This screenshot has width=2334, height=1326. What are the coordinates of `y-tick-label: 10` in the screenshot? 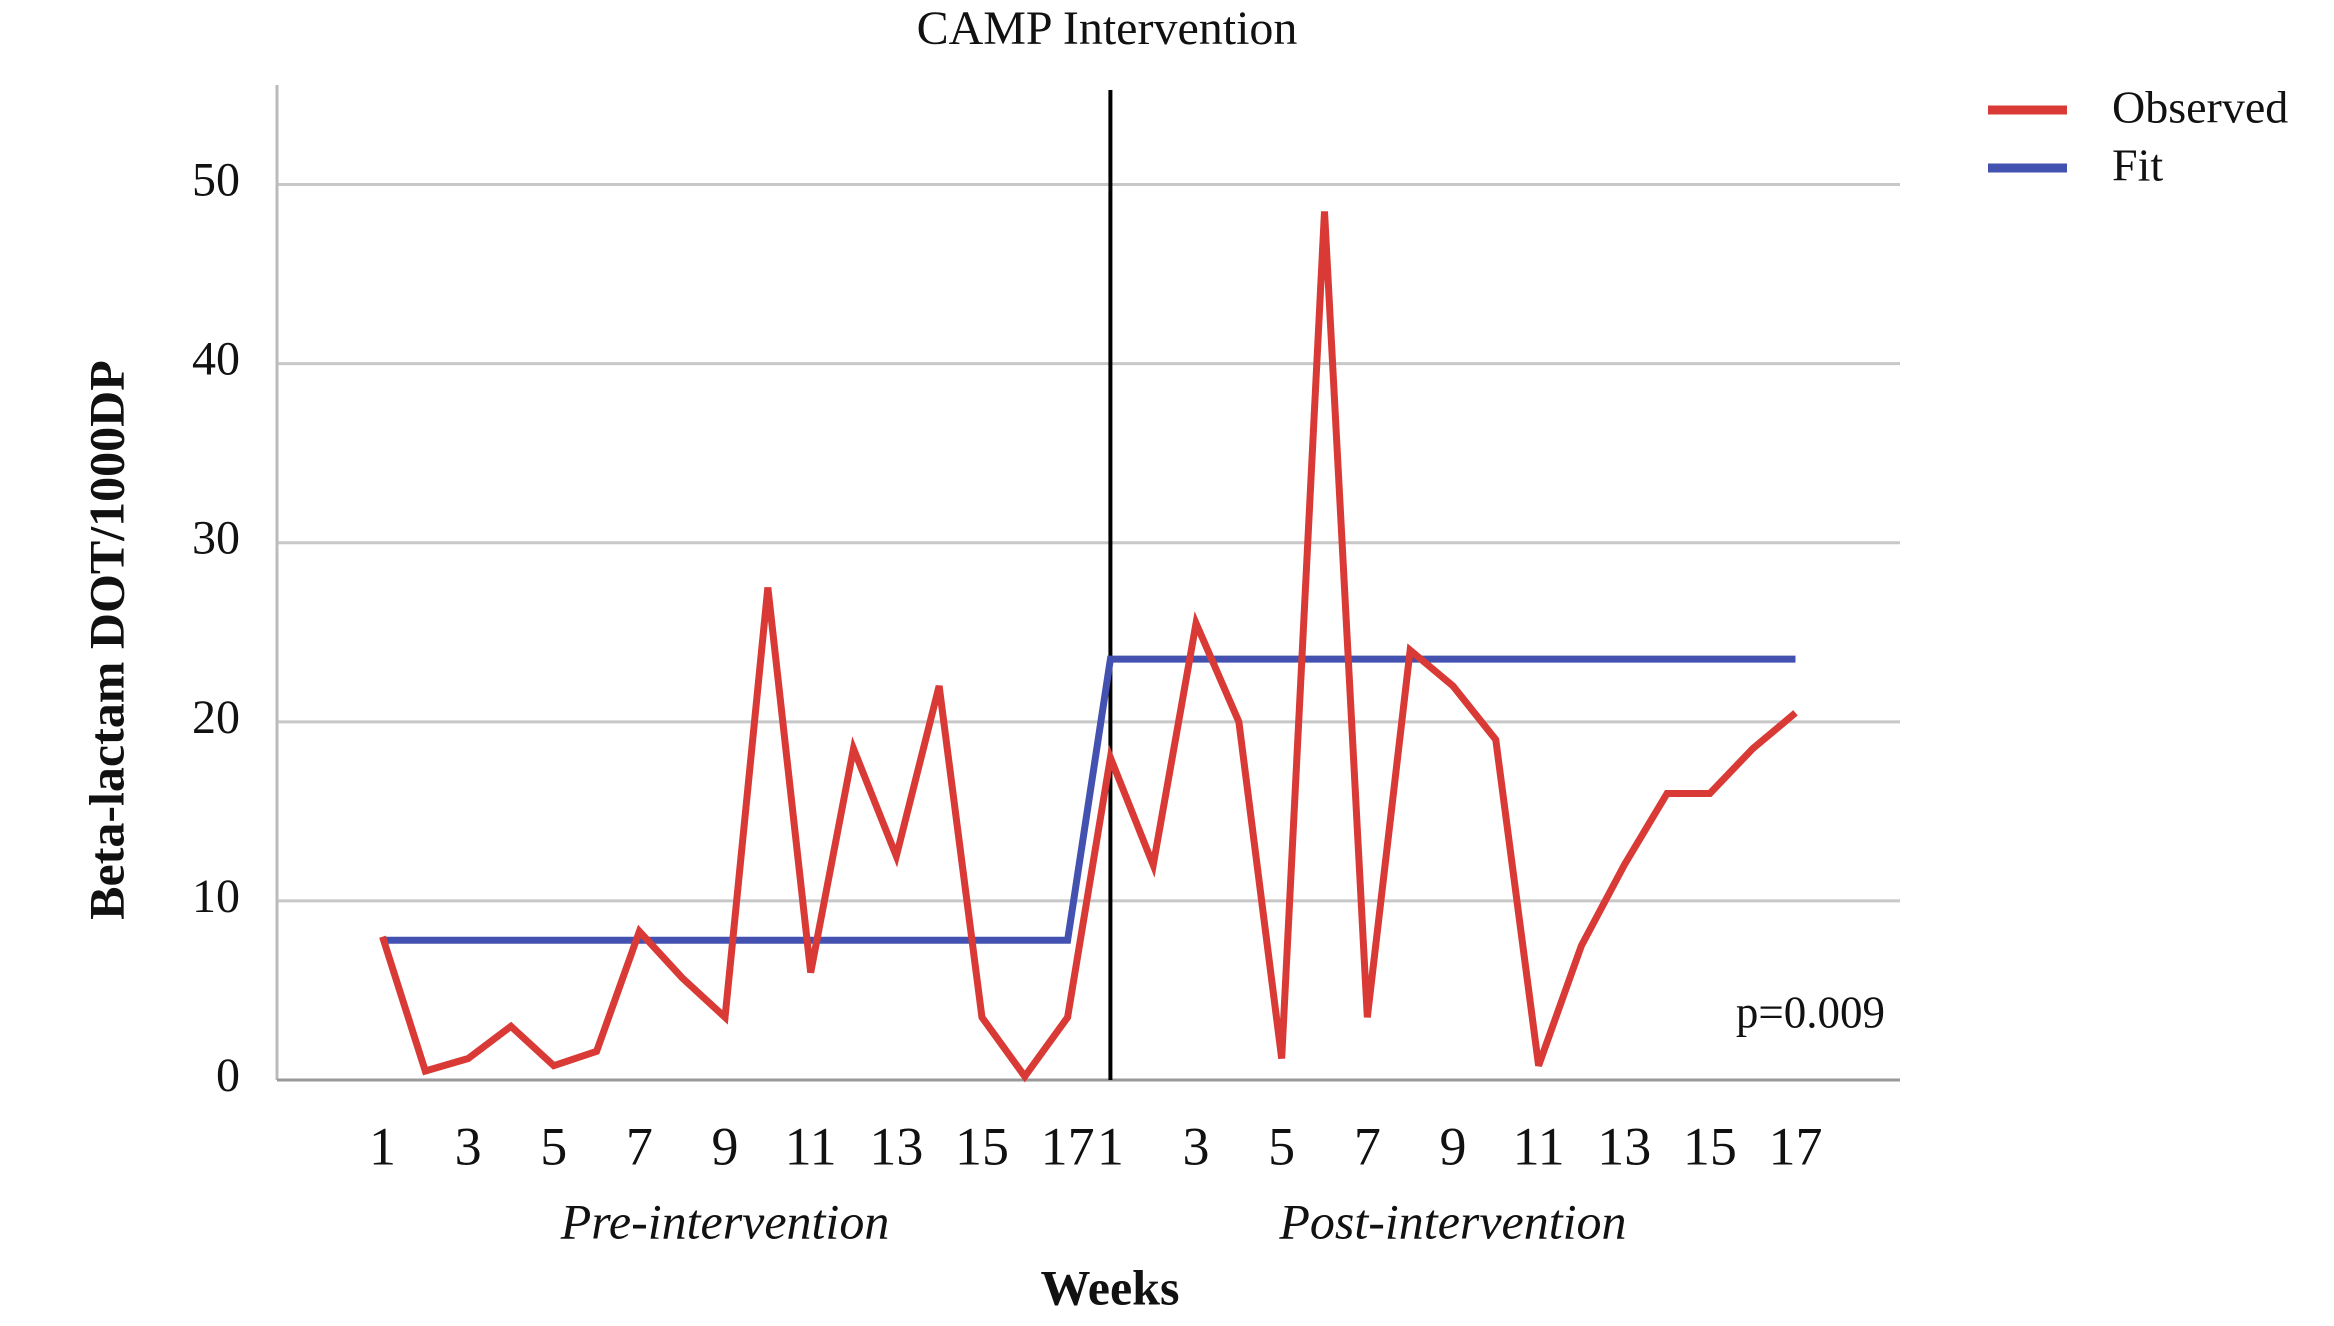 It's located at (216, 896).